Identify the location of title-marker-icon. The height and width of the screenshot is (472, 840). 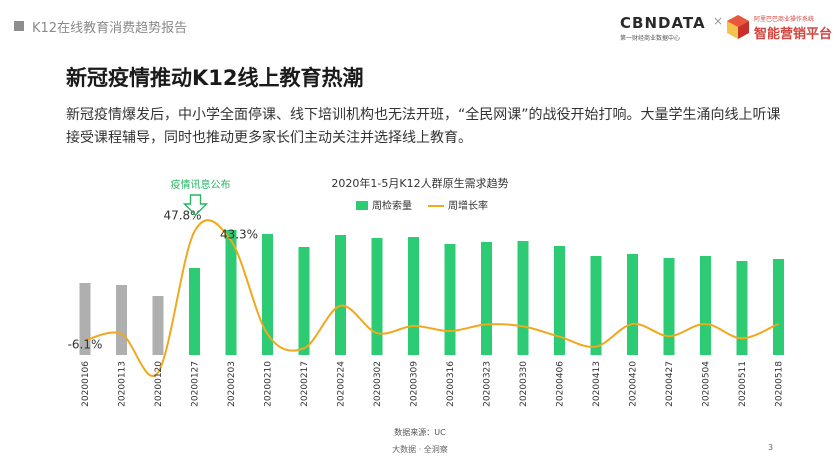
(19, 26).